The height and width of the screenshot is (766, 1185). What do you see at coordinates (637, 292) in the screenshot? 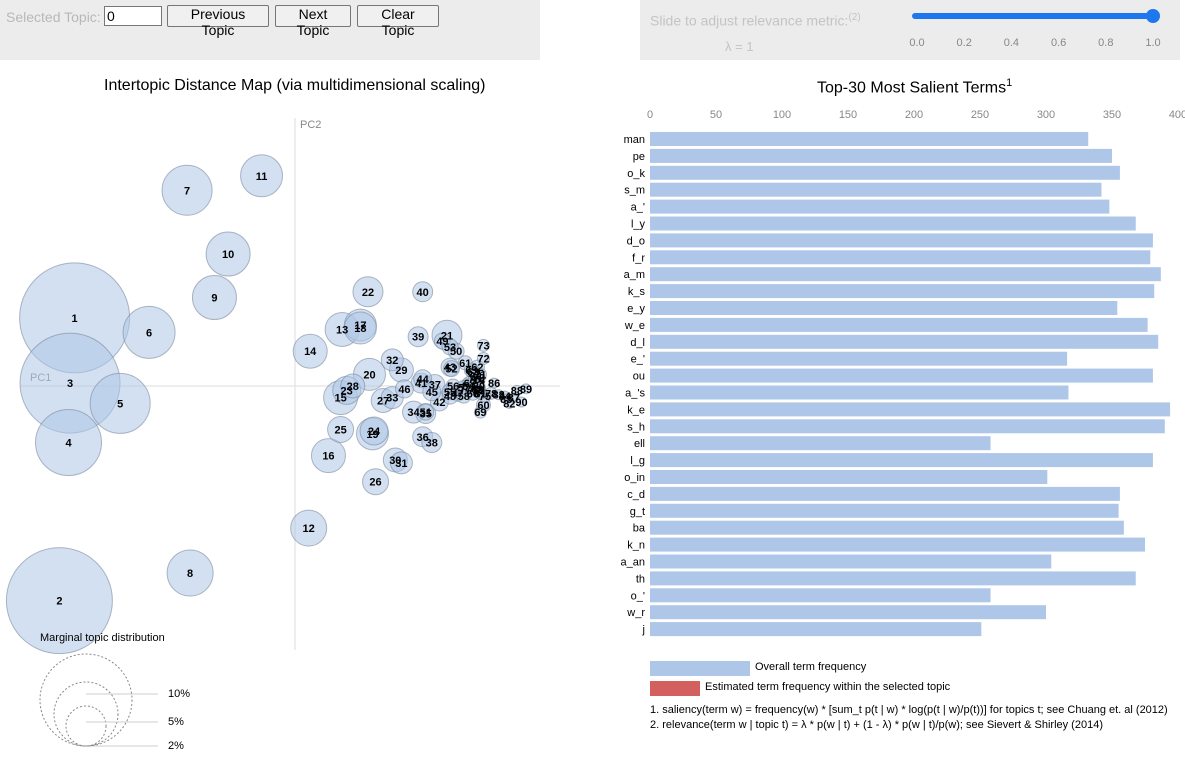
I see `term-label: k_s` at bounding box center [637, 292].